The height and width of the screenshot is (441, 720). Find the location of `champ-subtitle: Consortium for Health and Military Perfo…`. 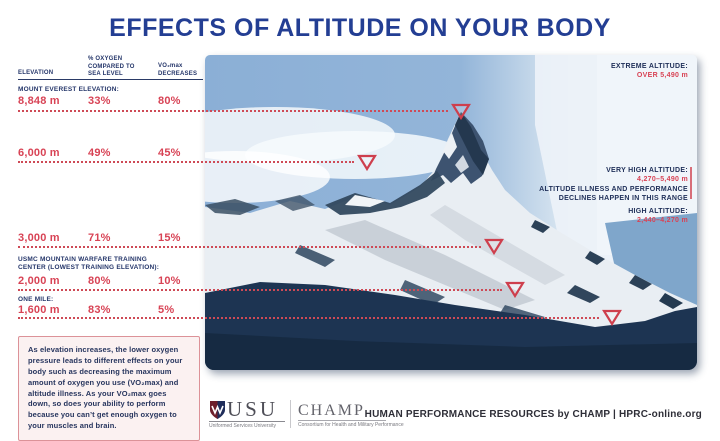

champ-subtitle: Consortium for Health and Military Perfo… is located at coordinates (351, 425).